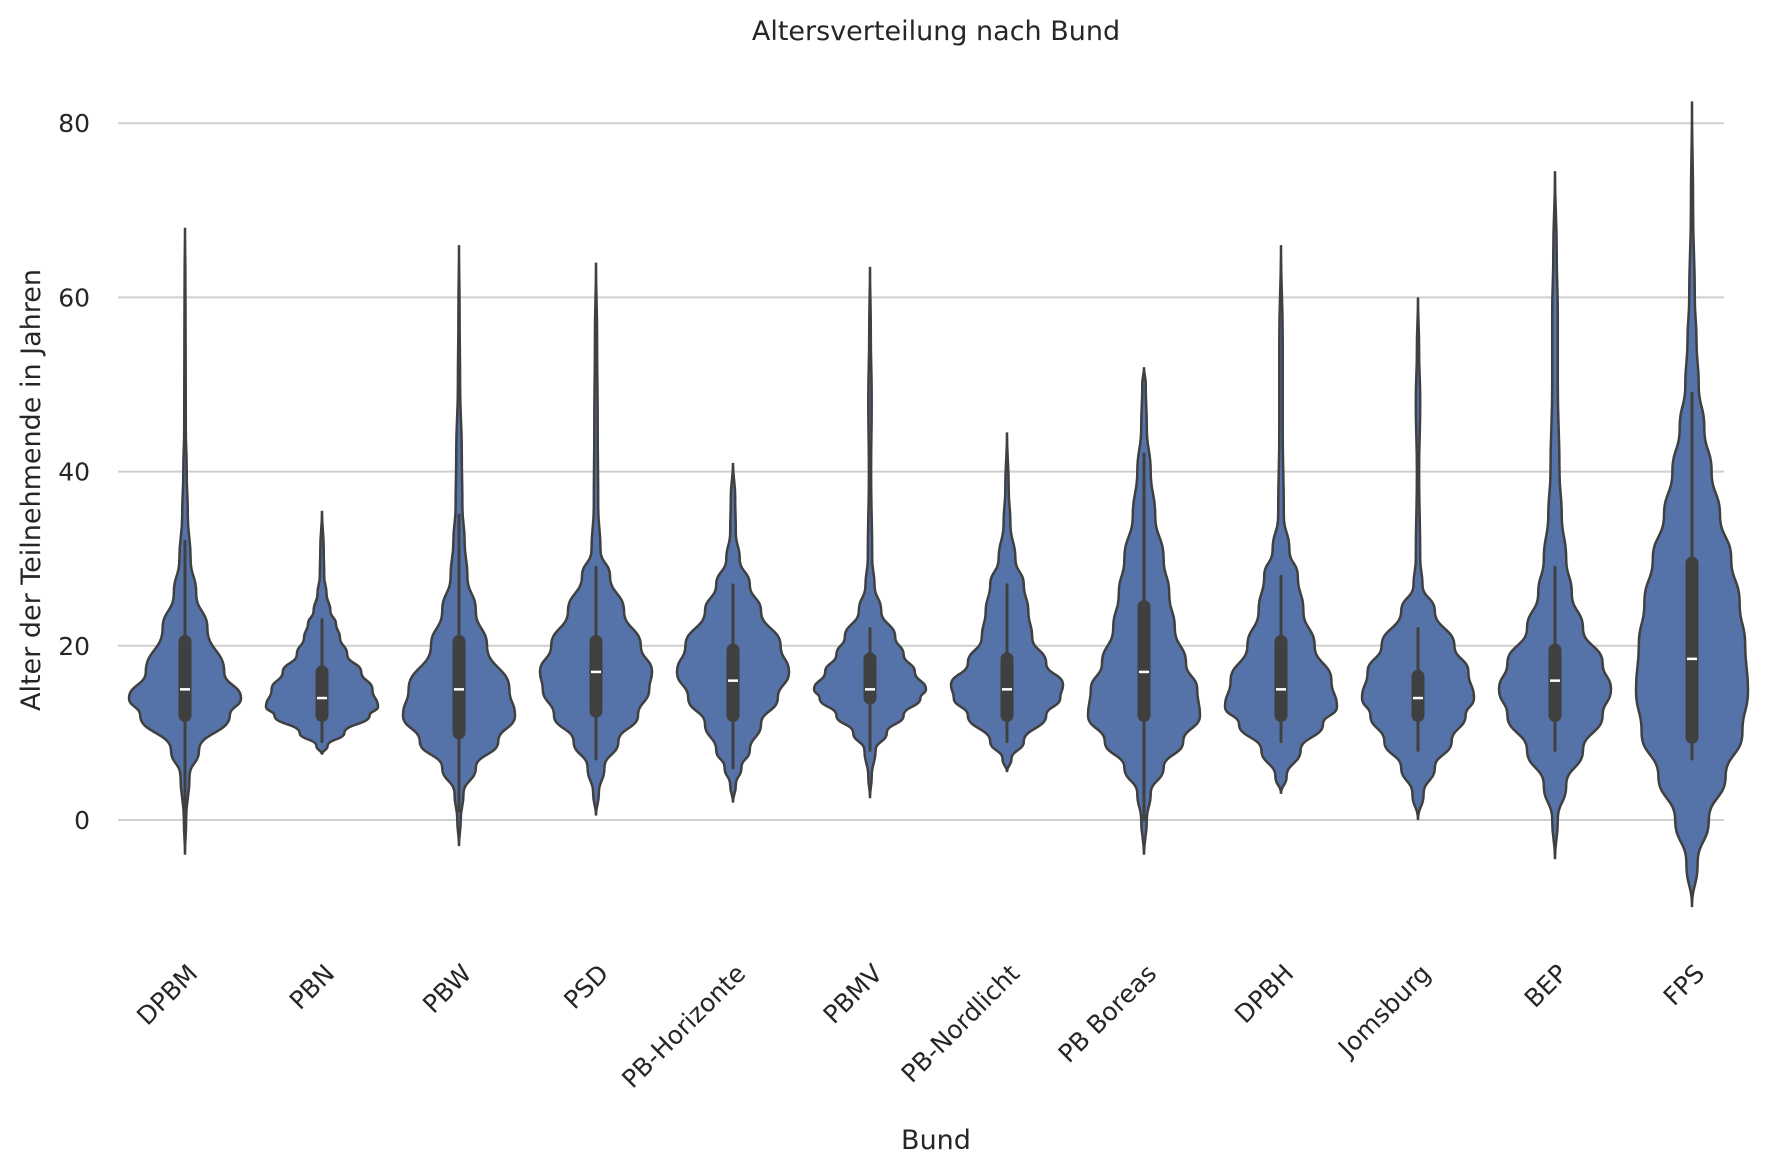 Image resolution: width=1772 pixels, height=1172 pixels. I want to click on y-tick-labels: 0 20 40 60 80, so click(74, 472).